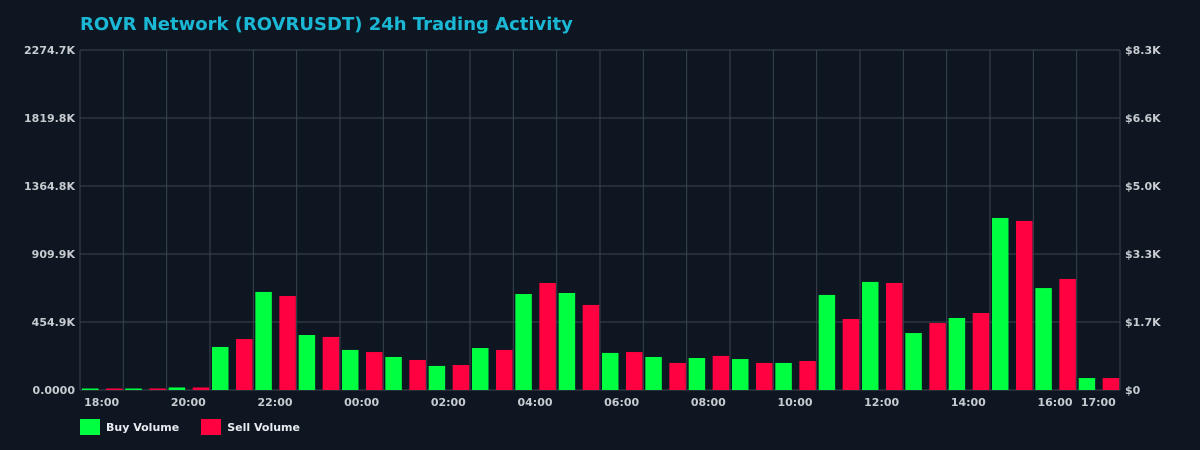 This screenshot has width=1200, height=450. What do you see at coordinates (361, 402) in the screenshot?
I see `x-tick: 00:00` at bounding box center [361, 402].